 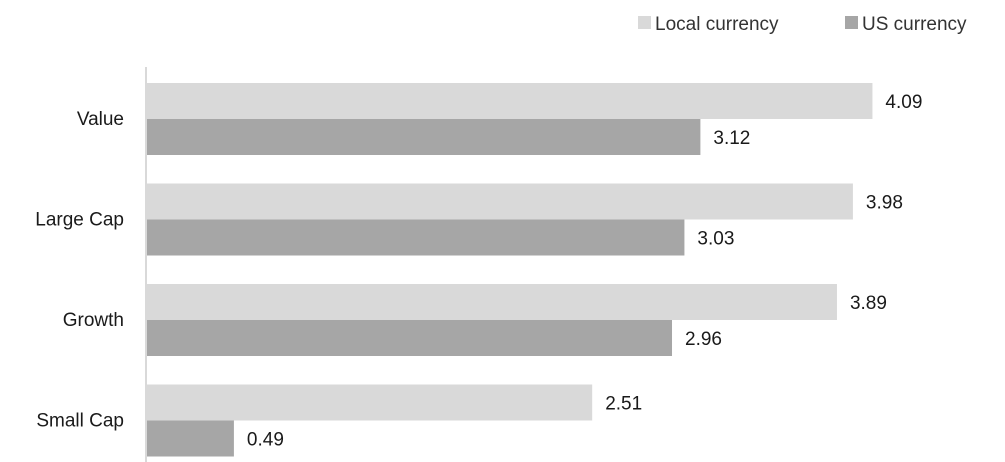 What do you see at coordinates (644, 22) in the screenshot?
I see `legend-swatch-local-currency` at bounding box center [644, 22].